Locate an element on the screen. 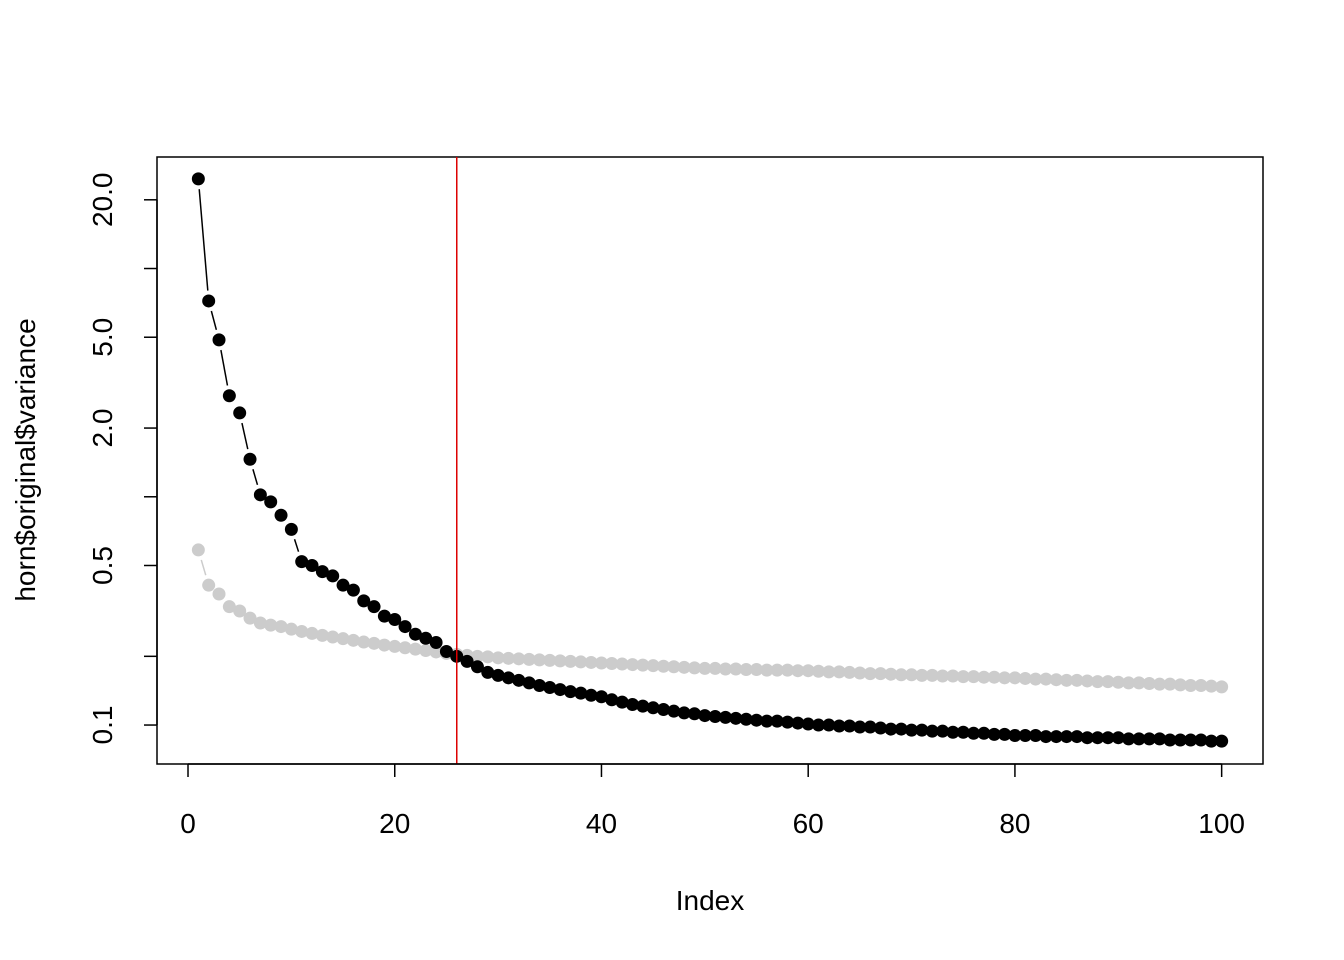  y-tick-label: 20.0 is located at coordinates (102, 200).